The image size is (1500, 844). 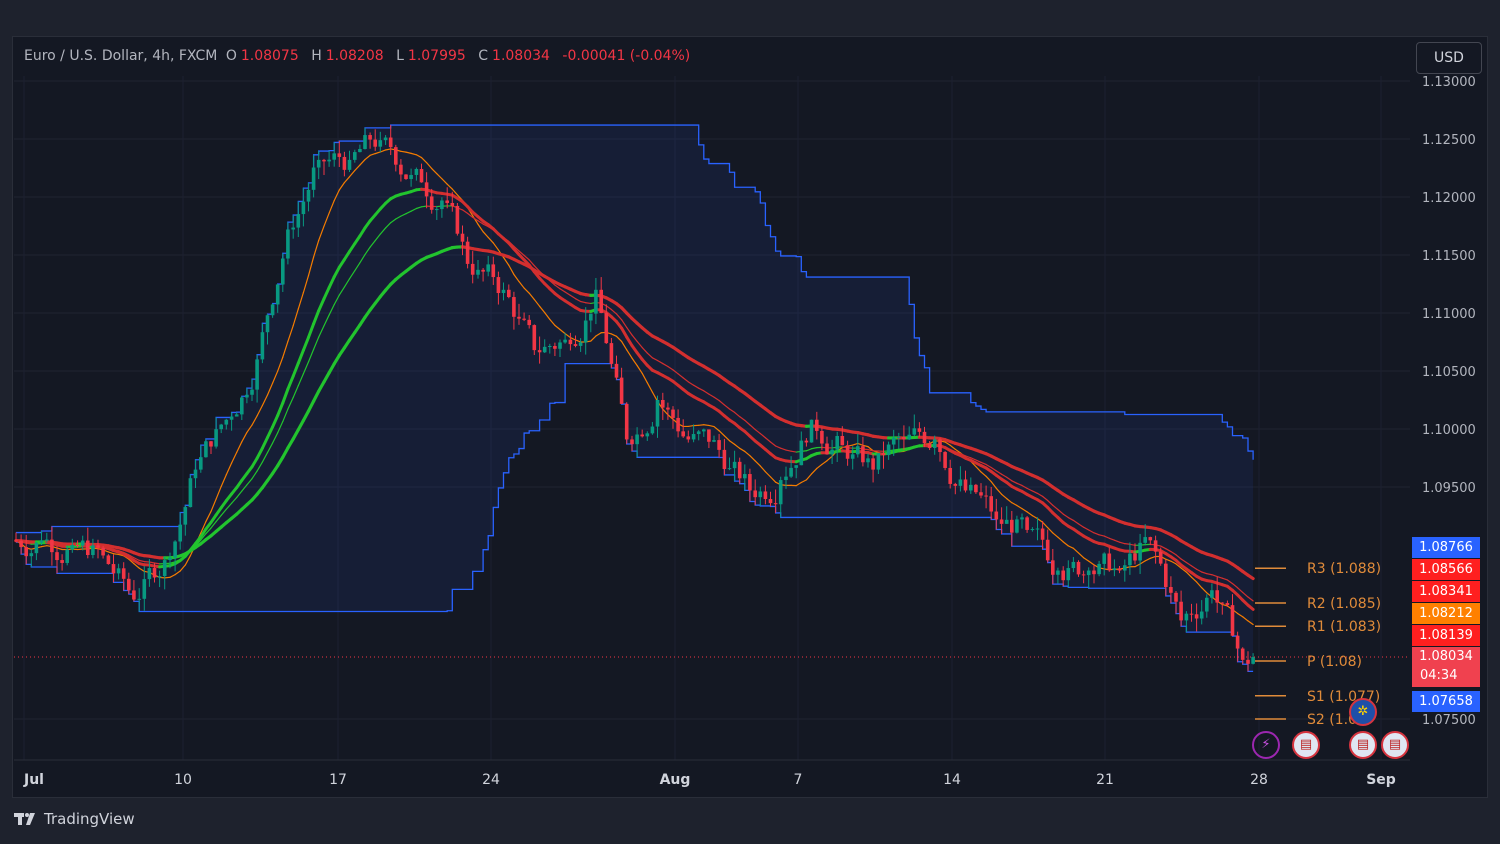 I want to click on tradingview-logo: TradingView, so click(x=74, y=819).